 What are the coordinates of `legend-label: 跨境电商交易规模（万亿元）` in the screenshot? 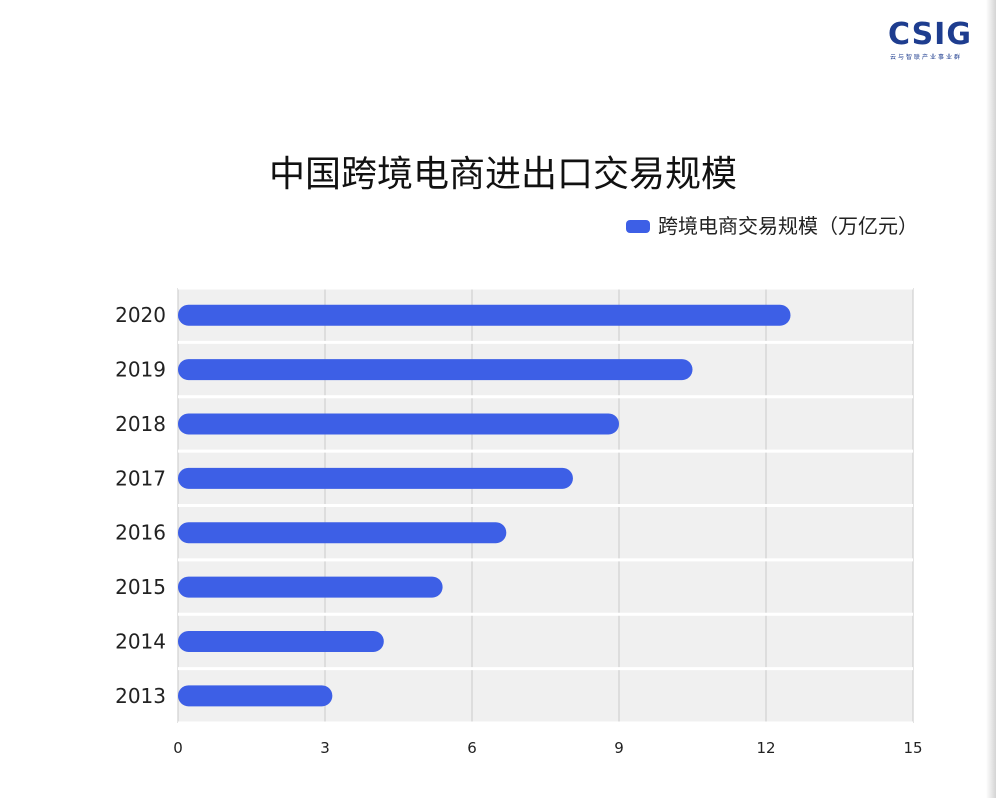 It's located at (788, 226).